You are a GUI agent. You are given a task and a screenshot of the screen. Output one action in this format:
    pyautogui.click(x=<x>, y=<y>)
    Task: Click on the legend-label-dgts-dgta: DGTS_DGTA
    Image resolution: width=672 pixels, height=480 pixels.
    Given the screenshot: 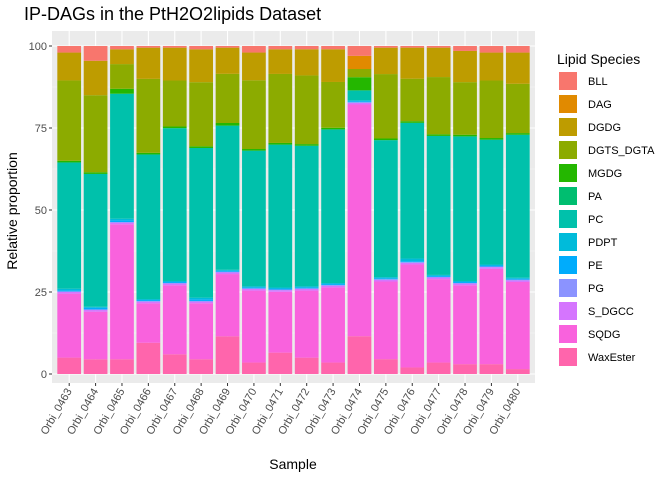 What is the action you would take?
    pyautogui.click(x=621, y=151)
    